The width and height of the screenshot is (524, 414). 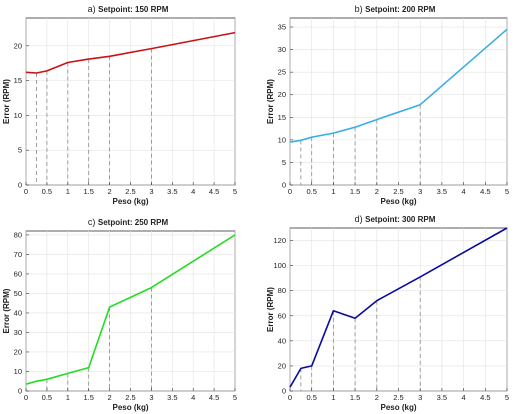 I want to click on title-text: Setpoint: 250 RPM, so click(x=133, y=222).